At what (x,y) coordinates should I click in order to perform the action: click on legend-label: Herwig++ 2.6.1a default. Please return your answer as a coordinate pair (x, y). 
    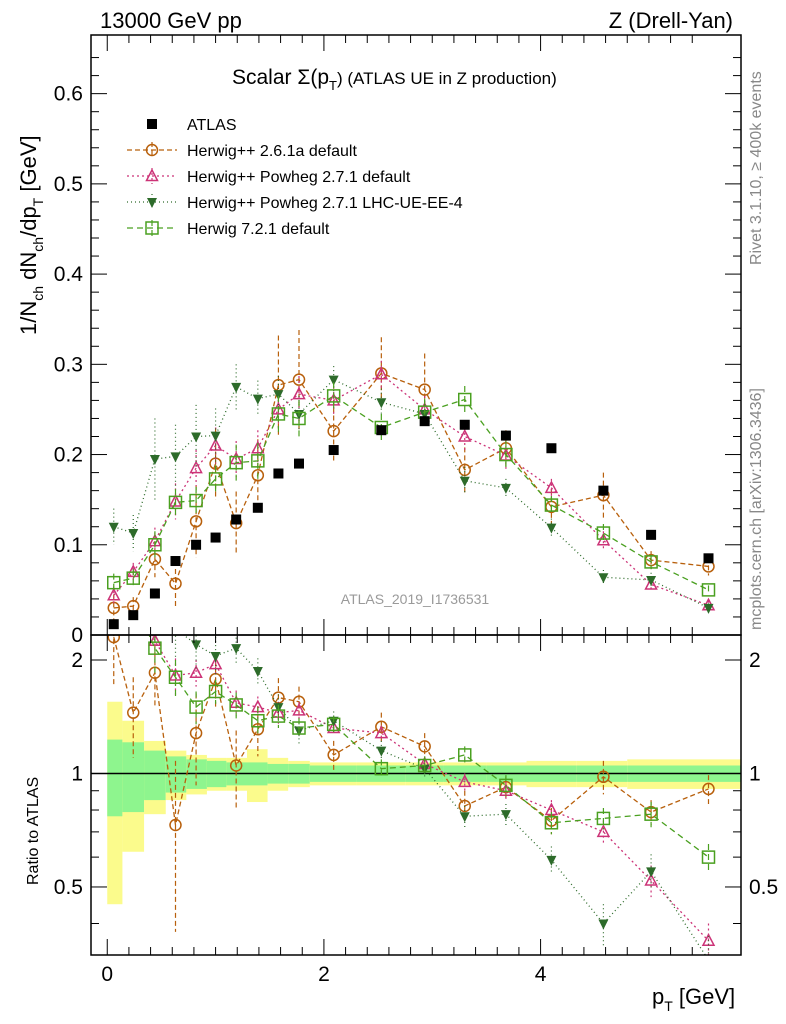
    Looking at the image, I should click on (272, 151).